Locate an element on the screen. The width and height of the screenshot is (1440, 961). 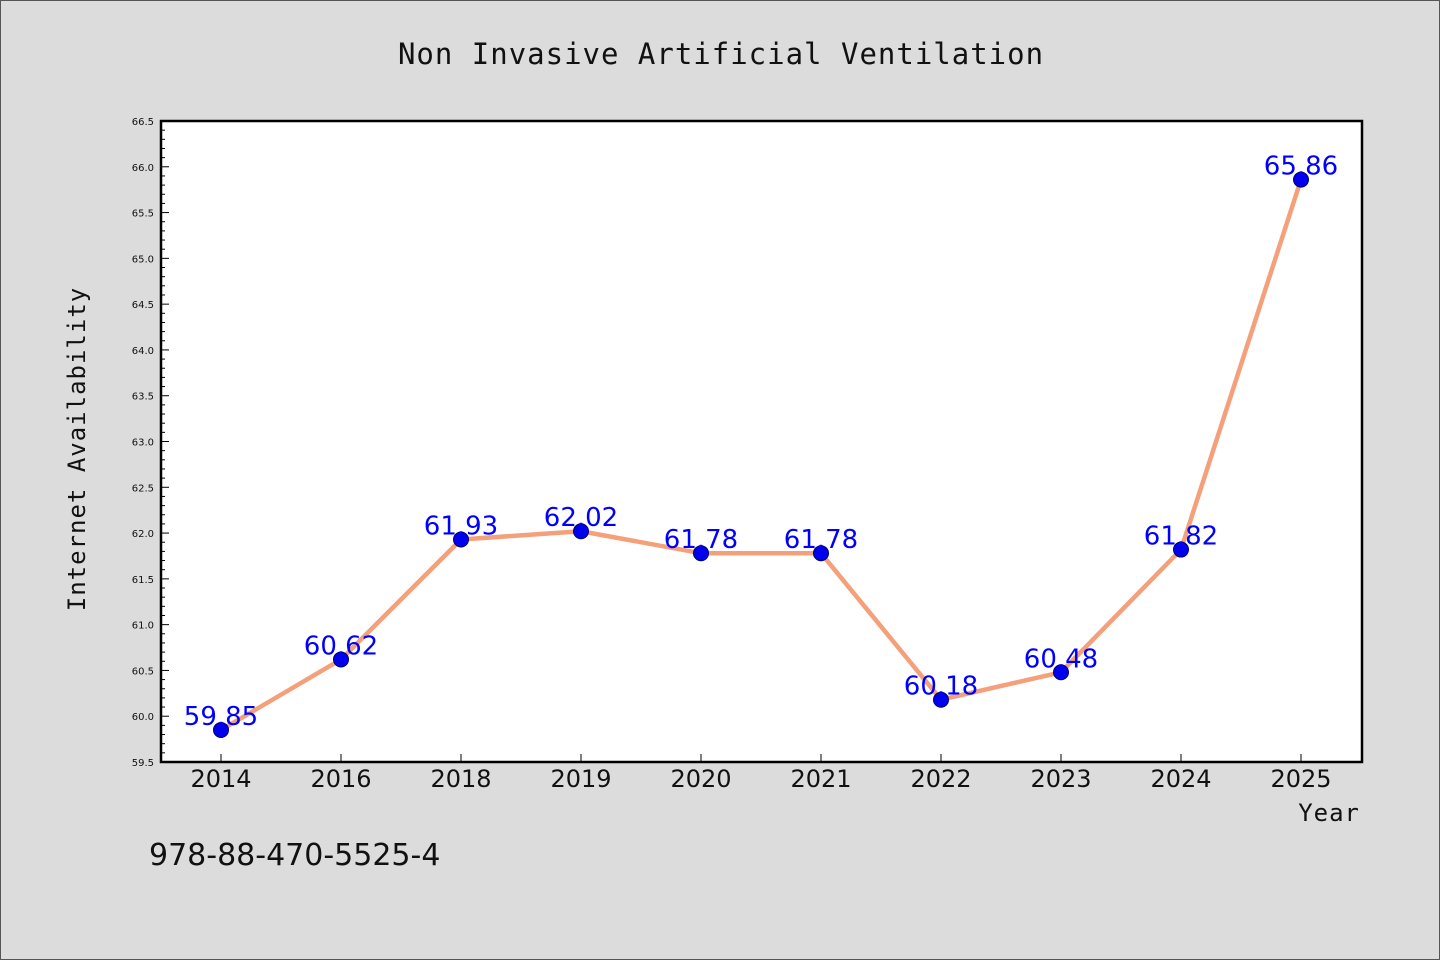
chart-title: Non Invasive Artificial Ventilation is located at coordinates (721, 54).